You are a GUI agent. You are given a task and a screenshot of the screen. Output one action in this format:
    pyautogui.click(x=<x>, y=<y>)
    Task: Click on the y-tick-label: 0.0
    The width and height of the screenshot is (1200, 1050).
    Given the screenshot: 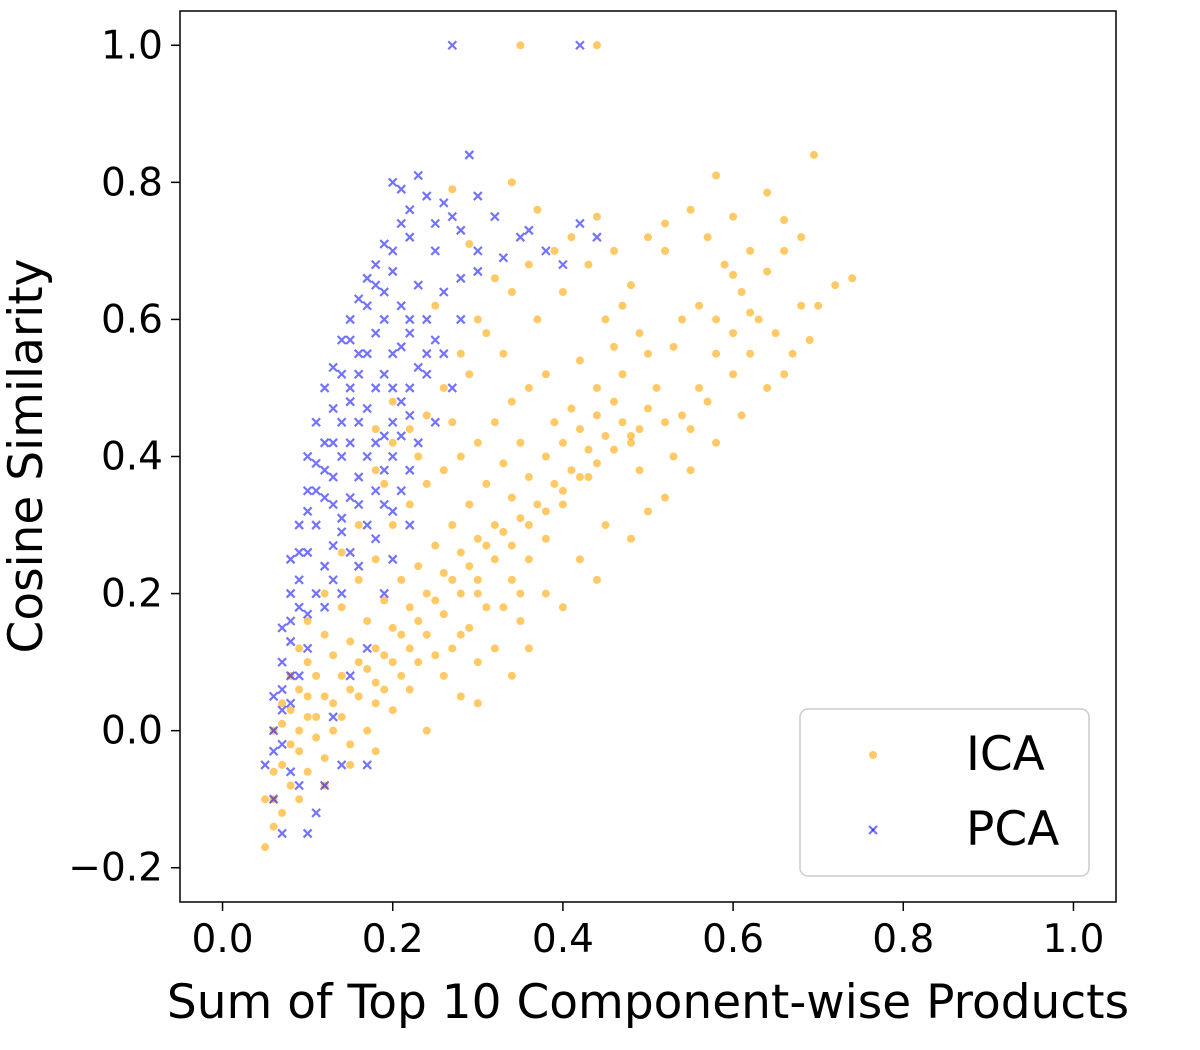 What is the action you would take?
    pyautogui.click(x=132, y=731)
    